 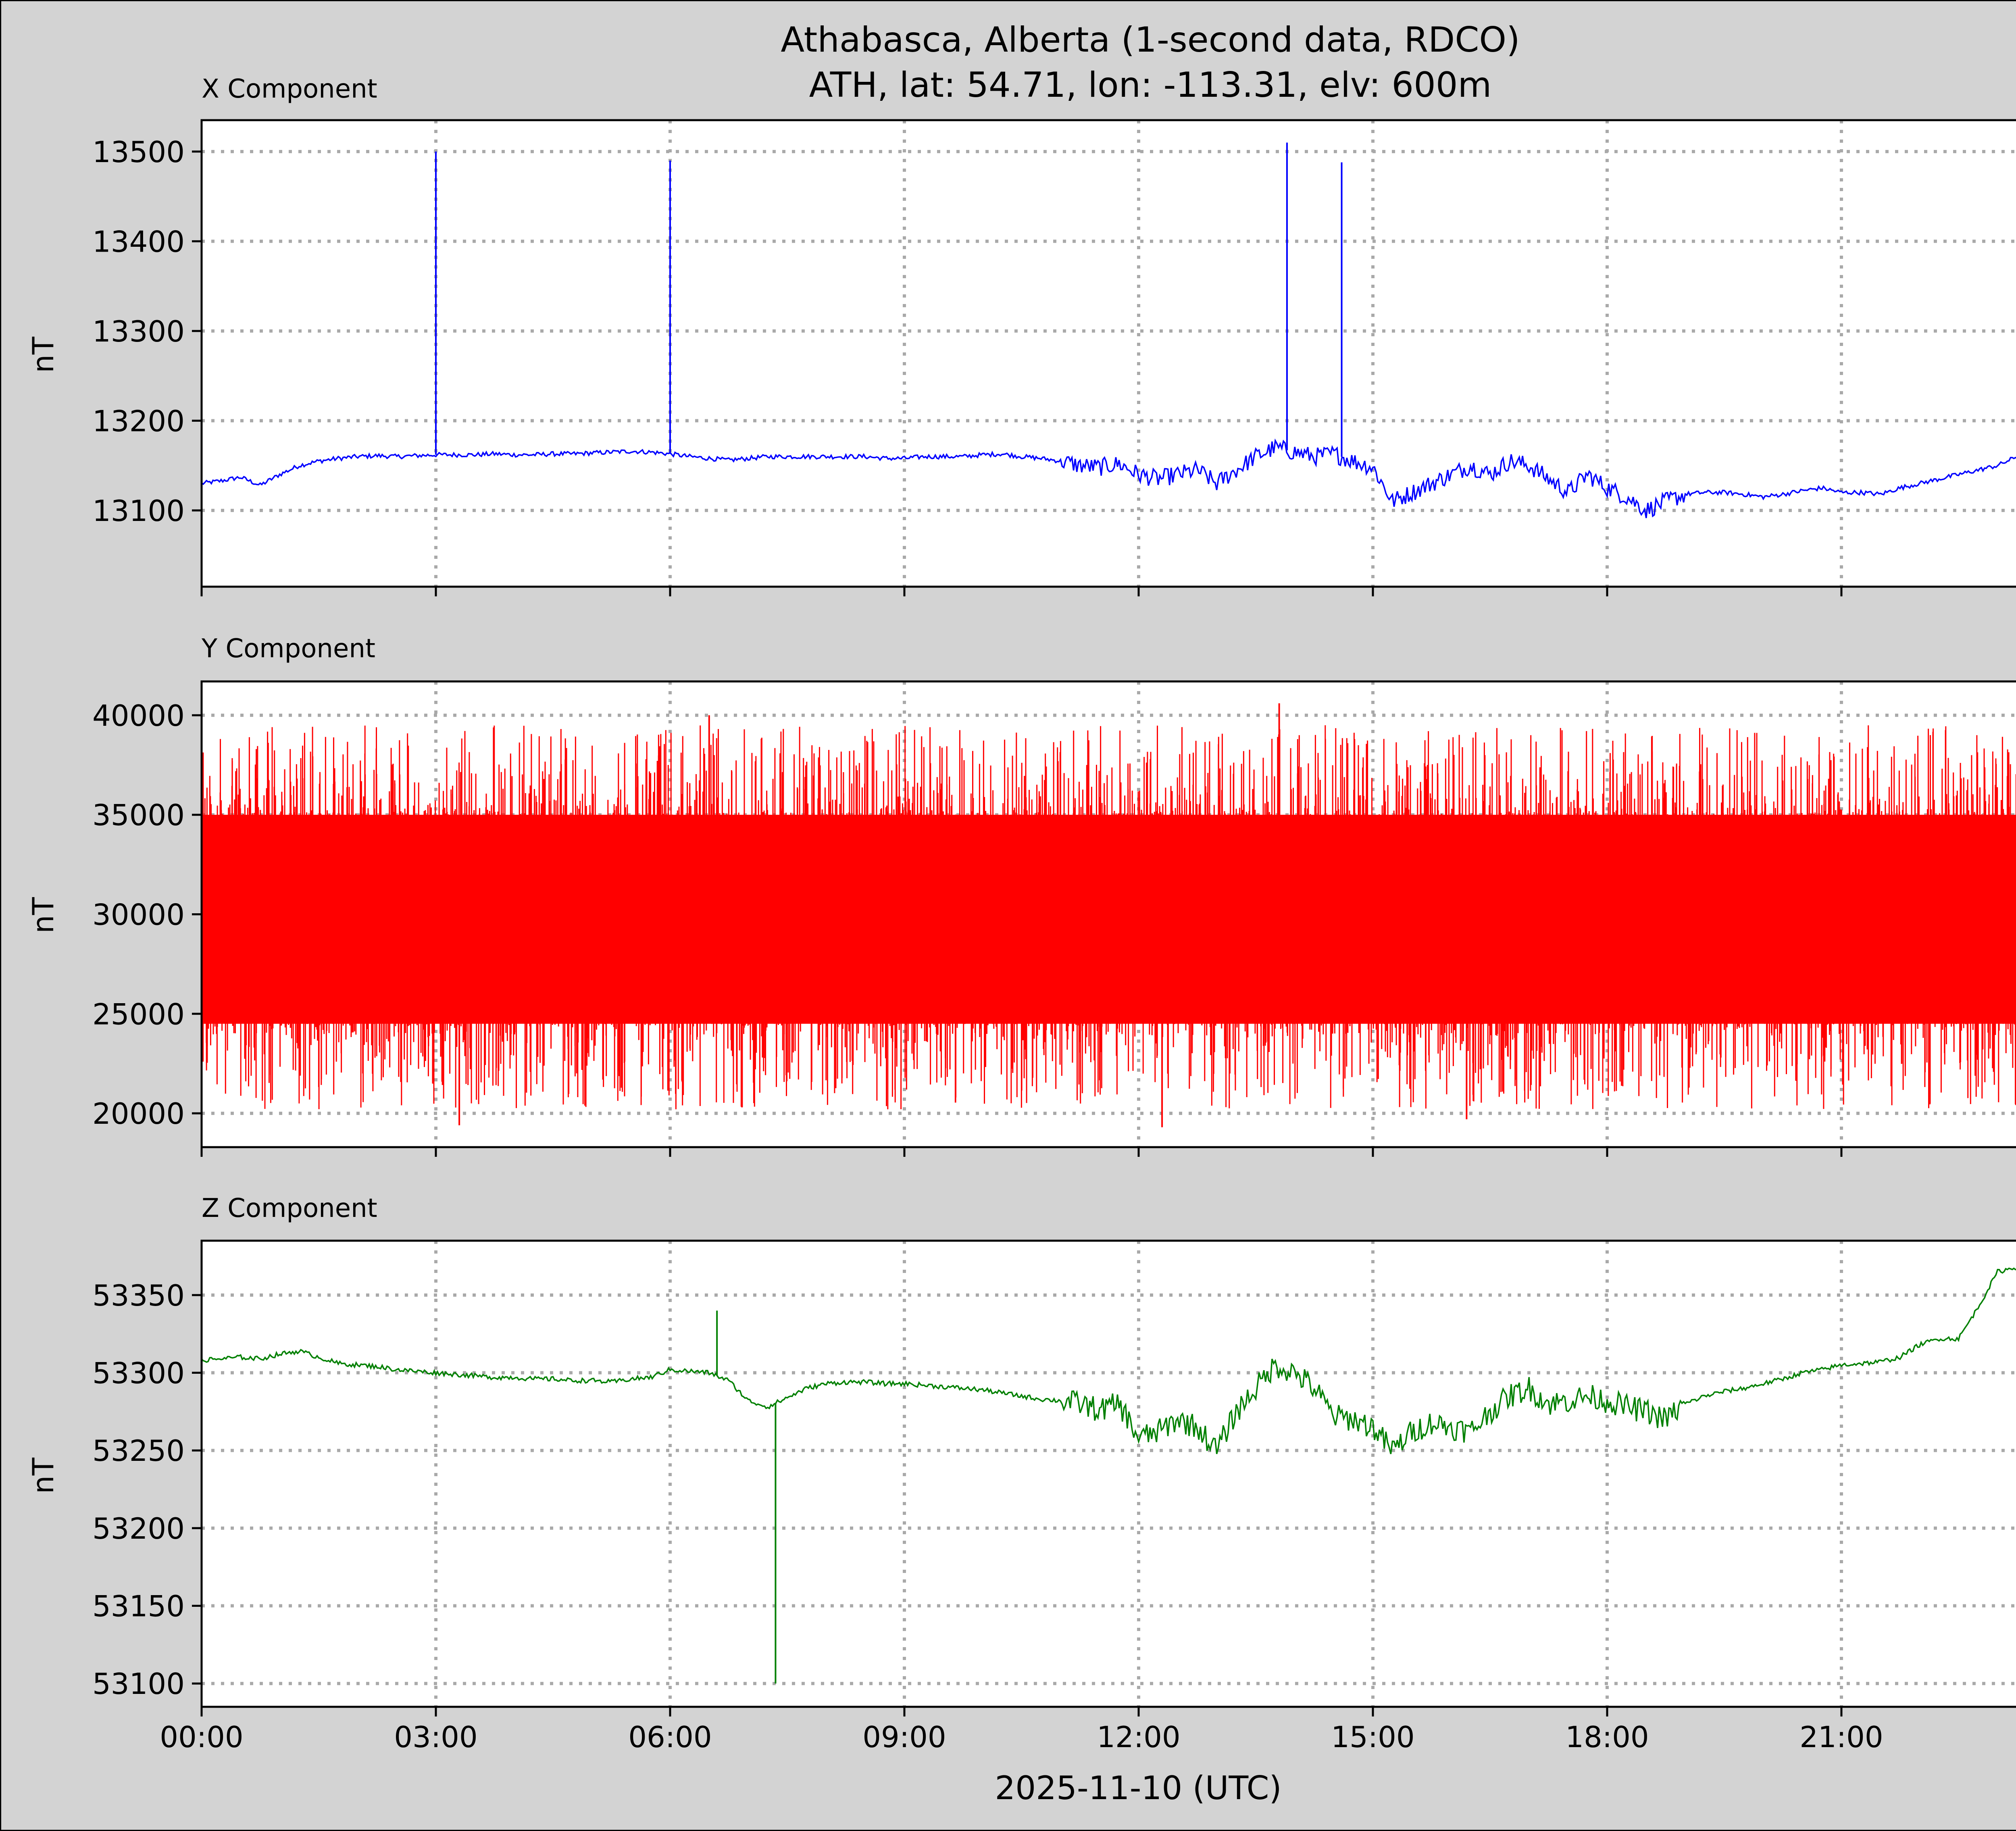 I want to click on y-tick-label: 40000, so click(x=138, y=716).